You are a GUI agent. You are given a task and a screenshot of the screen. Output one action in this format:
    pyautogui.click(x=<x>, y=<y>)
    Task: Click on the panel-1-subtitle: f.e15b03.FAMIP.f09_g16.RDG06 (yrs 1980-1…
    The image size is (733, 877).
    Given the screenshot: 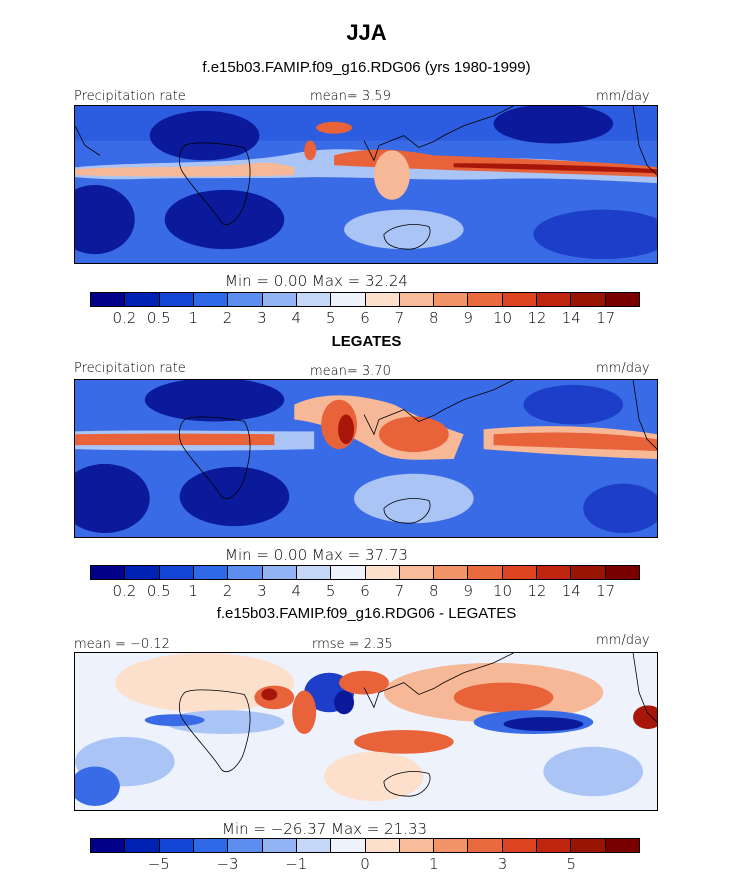 What is the action you would take?
    pyautogui.click(x=366, y=67)
    